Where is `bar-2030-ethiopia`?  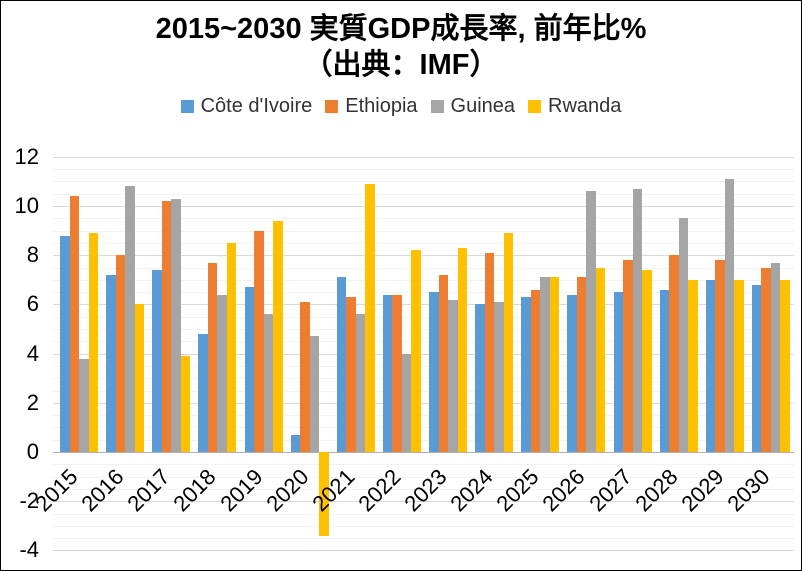 bar-2030-ethiopia is located at coordinates (766, 359).